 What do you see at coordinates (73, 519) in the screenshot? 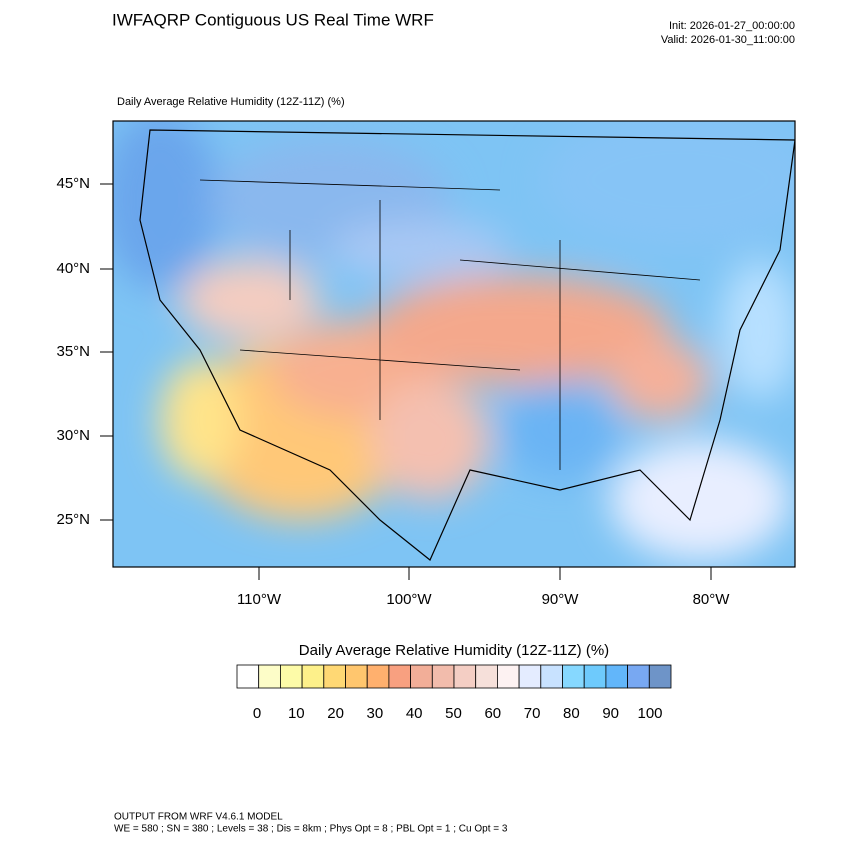
I see `lat-label: 25°N` at bounding box center [73, 519].